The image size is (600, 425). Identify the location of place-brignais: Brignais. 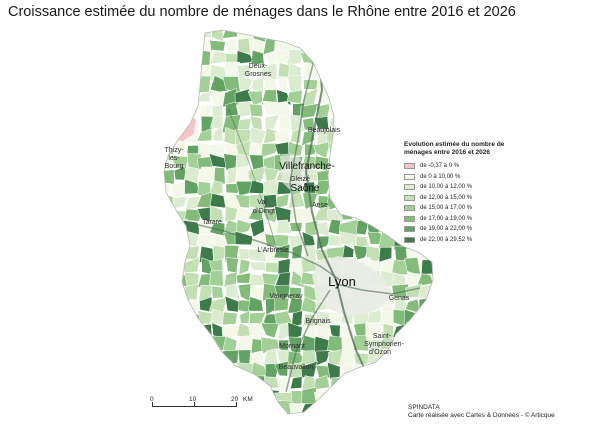
(318, 321).